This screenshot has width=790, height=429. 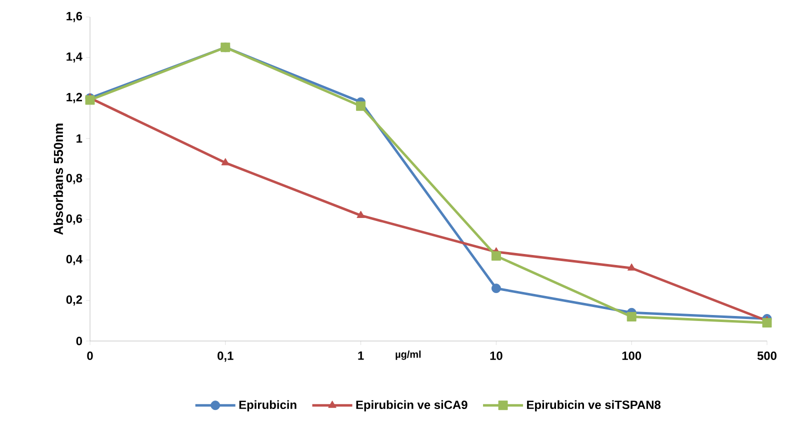 I want to click on legend-label: Epirubicin ve siTSPAN8, so click(x=594, y=406).